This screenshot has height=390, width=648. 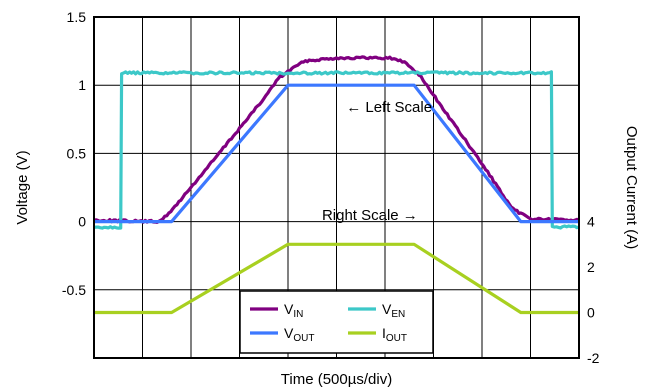 What do you see at coordinates (82, 222) in the screenshot?
I see `y-left-tick-label: 0` at bounding box center [82, 222].